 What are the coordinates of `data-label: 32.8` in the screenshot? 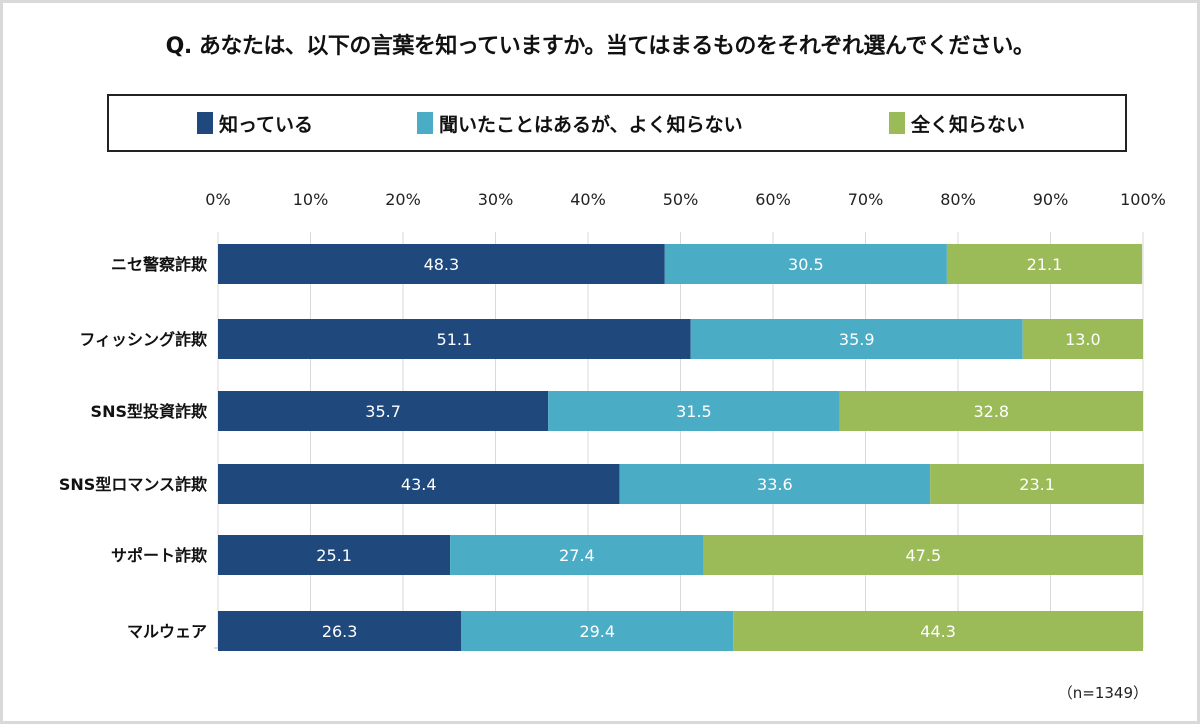 It's located at (991, 411).